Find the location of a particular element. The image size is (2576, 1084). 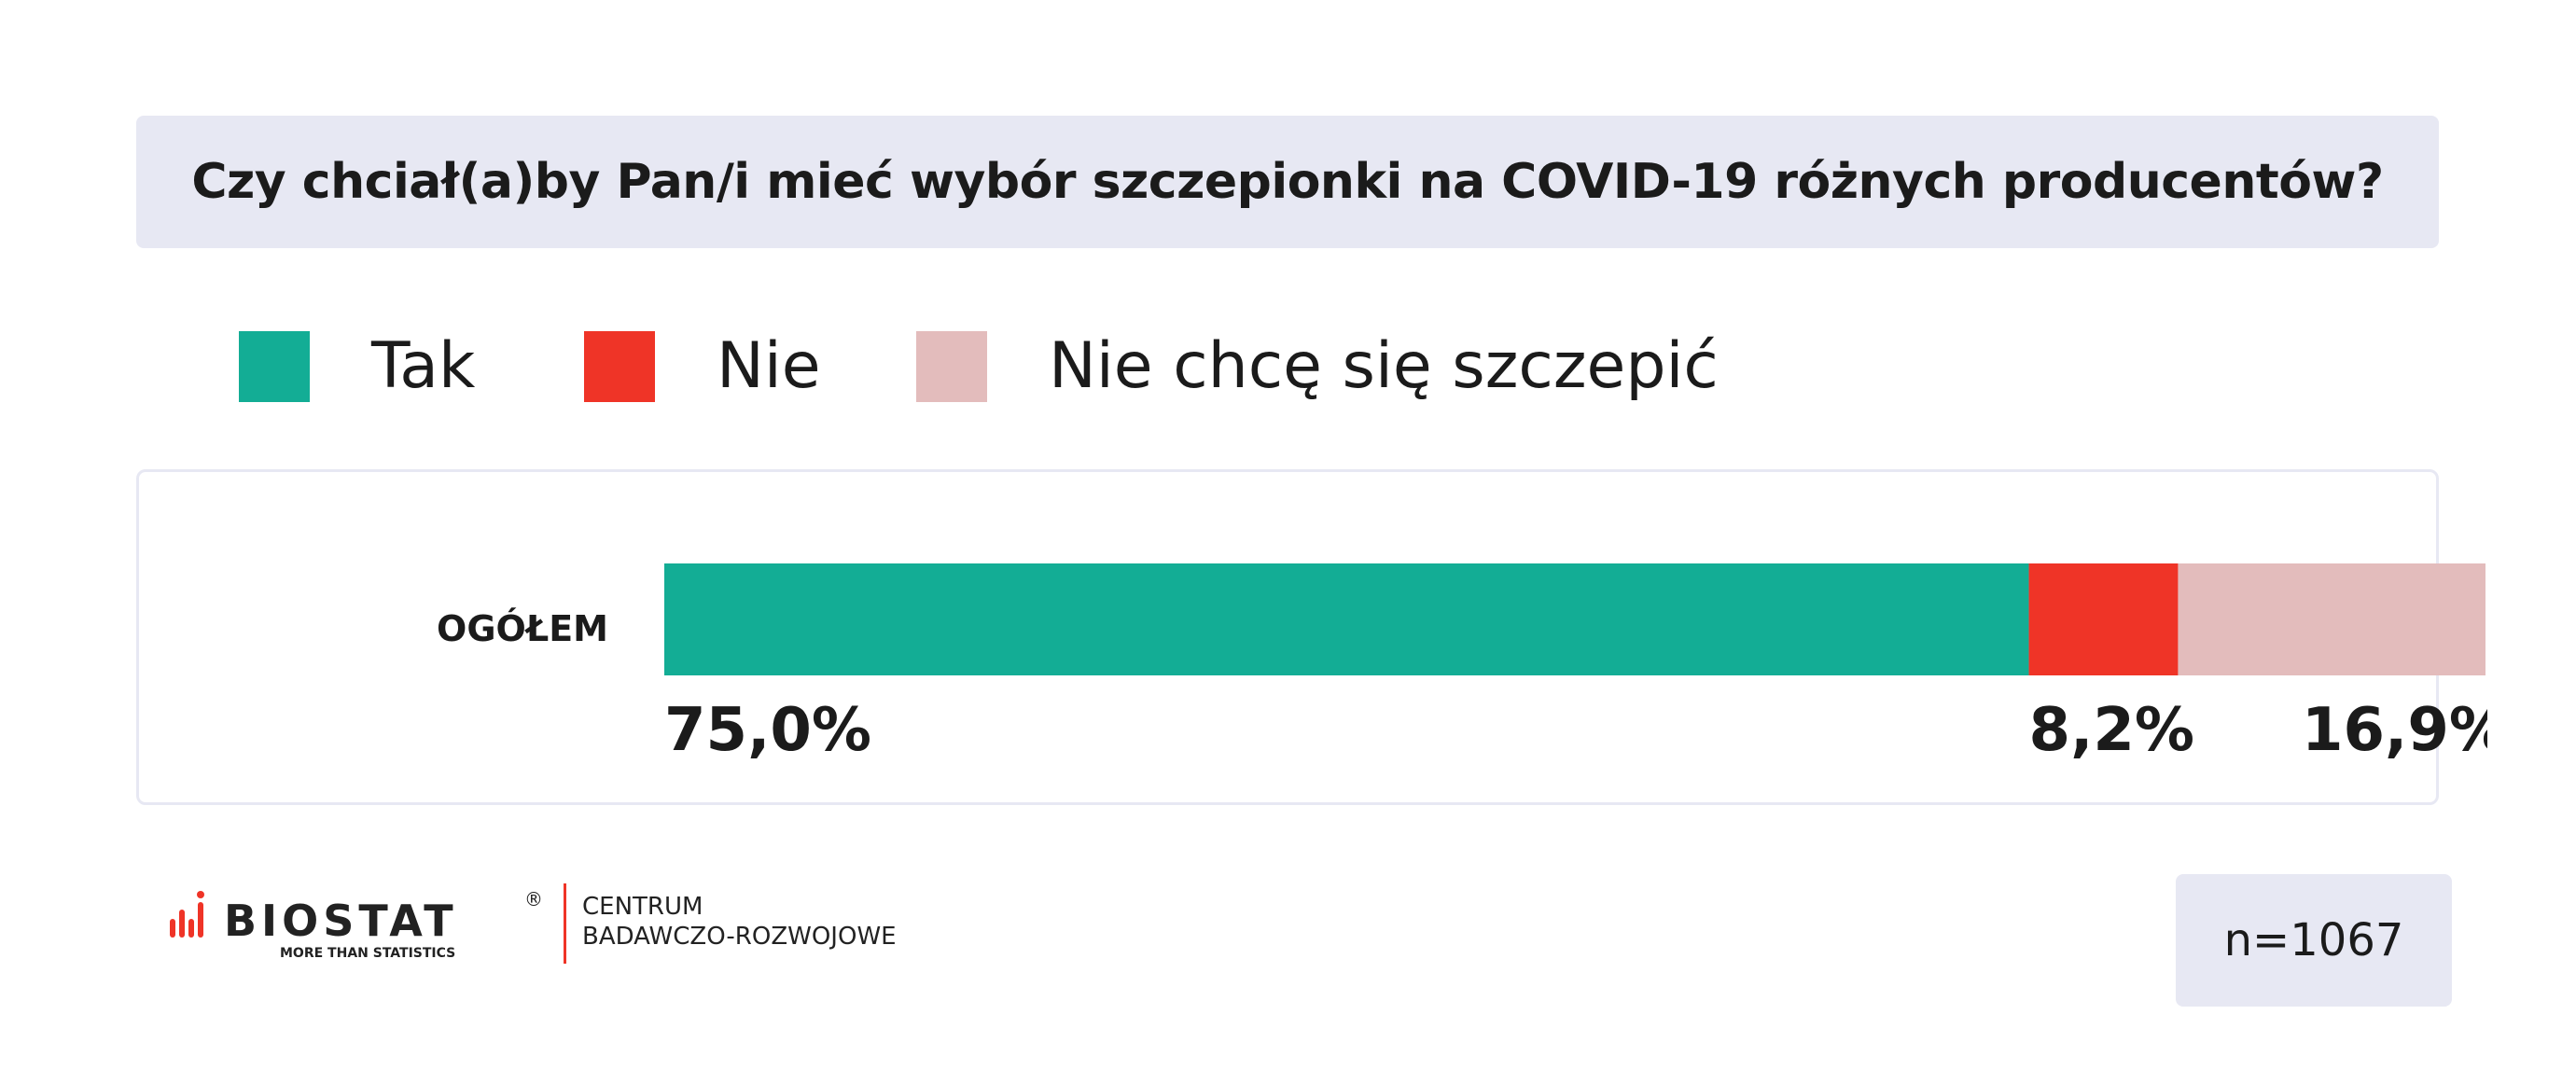

data-label-1: 8,2% is located at coordinates (2112, 730).